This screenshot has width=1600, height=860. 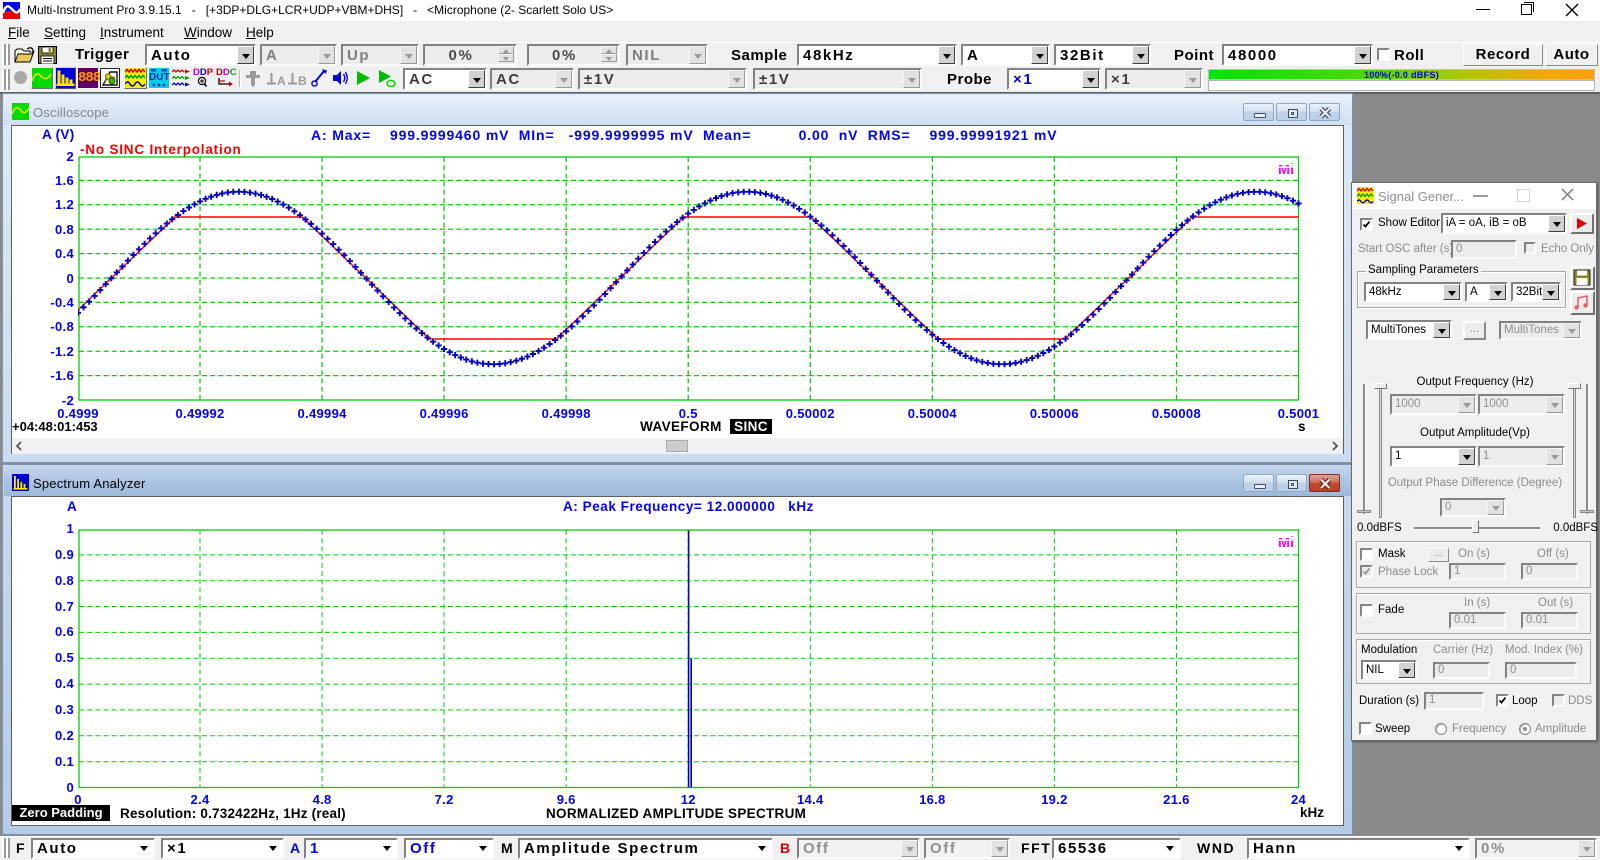 I want to click on svg-text: A, so click(x=281, y=80).